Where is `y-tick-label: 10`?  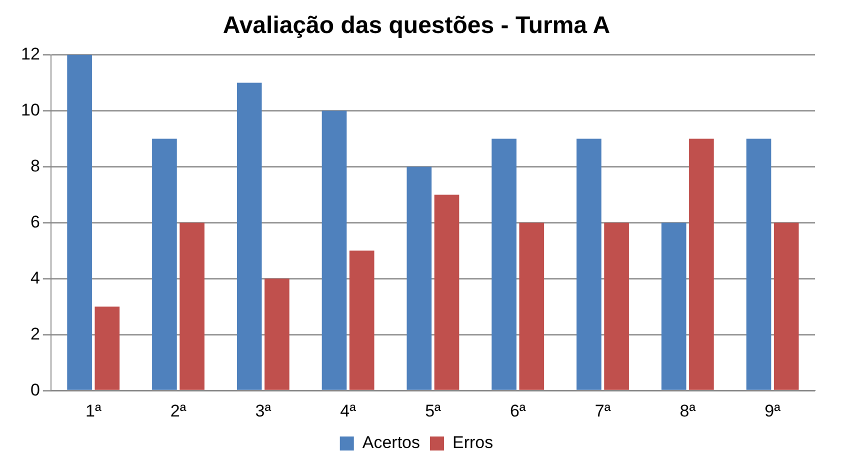 y-tick-label: 10 is located at coordinates (30, 110).